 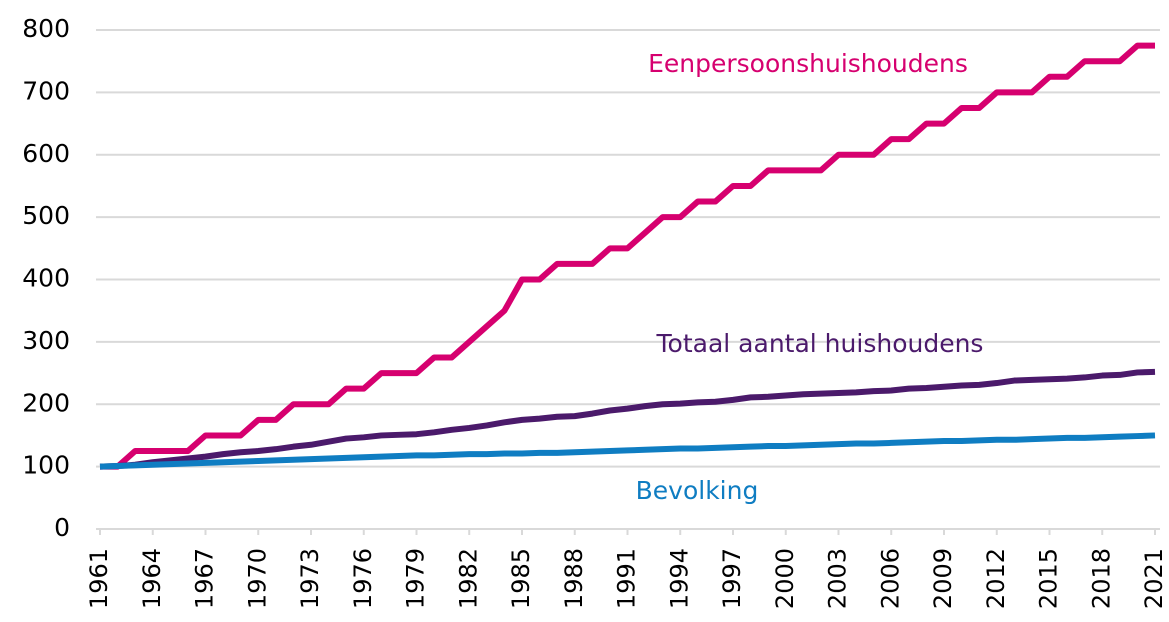 What do you see at coordinates (46, 340) in the screenshot?
I see `y-tick-label: 300` at bounding box center [46, 340].